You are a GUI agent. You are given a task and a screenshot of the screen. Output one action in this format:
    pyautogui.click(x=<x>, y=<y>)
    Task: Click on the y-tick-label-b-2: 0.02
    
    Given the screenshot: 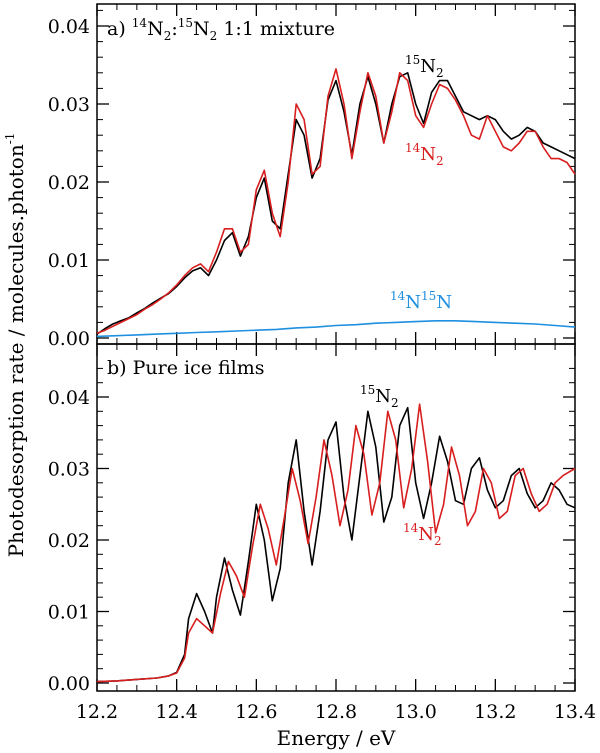 What is the action you would take?
    pyautogui.click(x=69, y=541)
    